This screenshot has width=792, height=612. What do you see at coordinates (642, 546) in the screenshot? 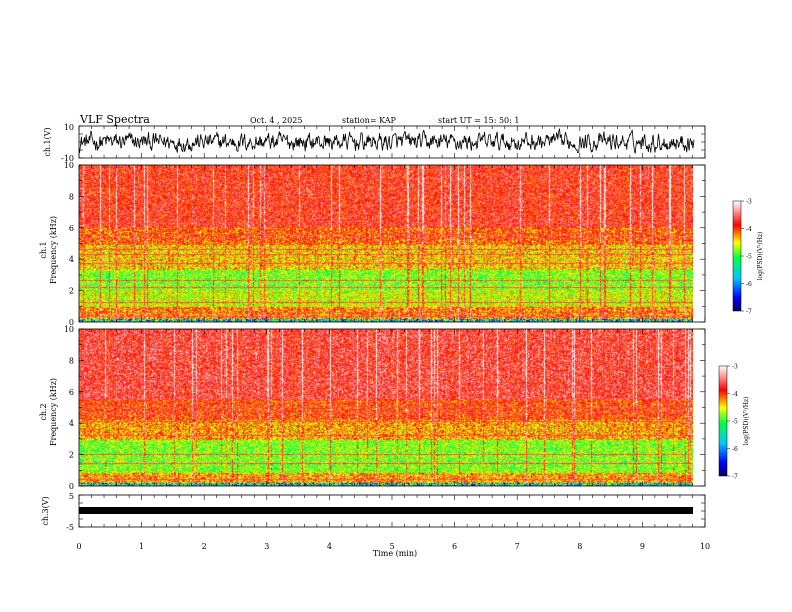
I see `x-tick-label: 9` at bounding box center [642, 546].